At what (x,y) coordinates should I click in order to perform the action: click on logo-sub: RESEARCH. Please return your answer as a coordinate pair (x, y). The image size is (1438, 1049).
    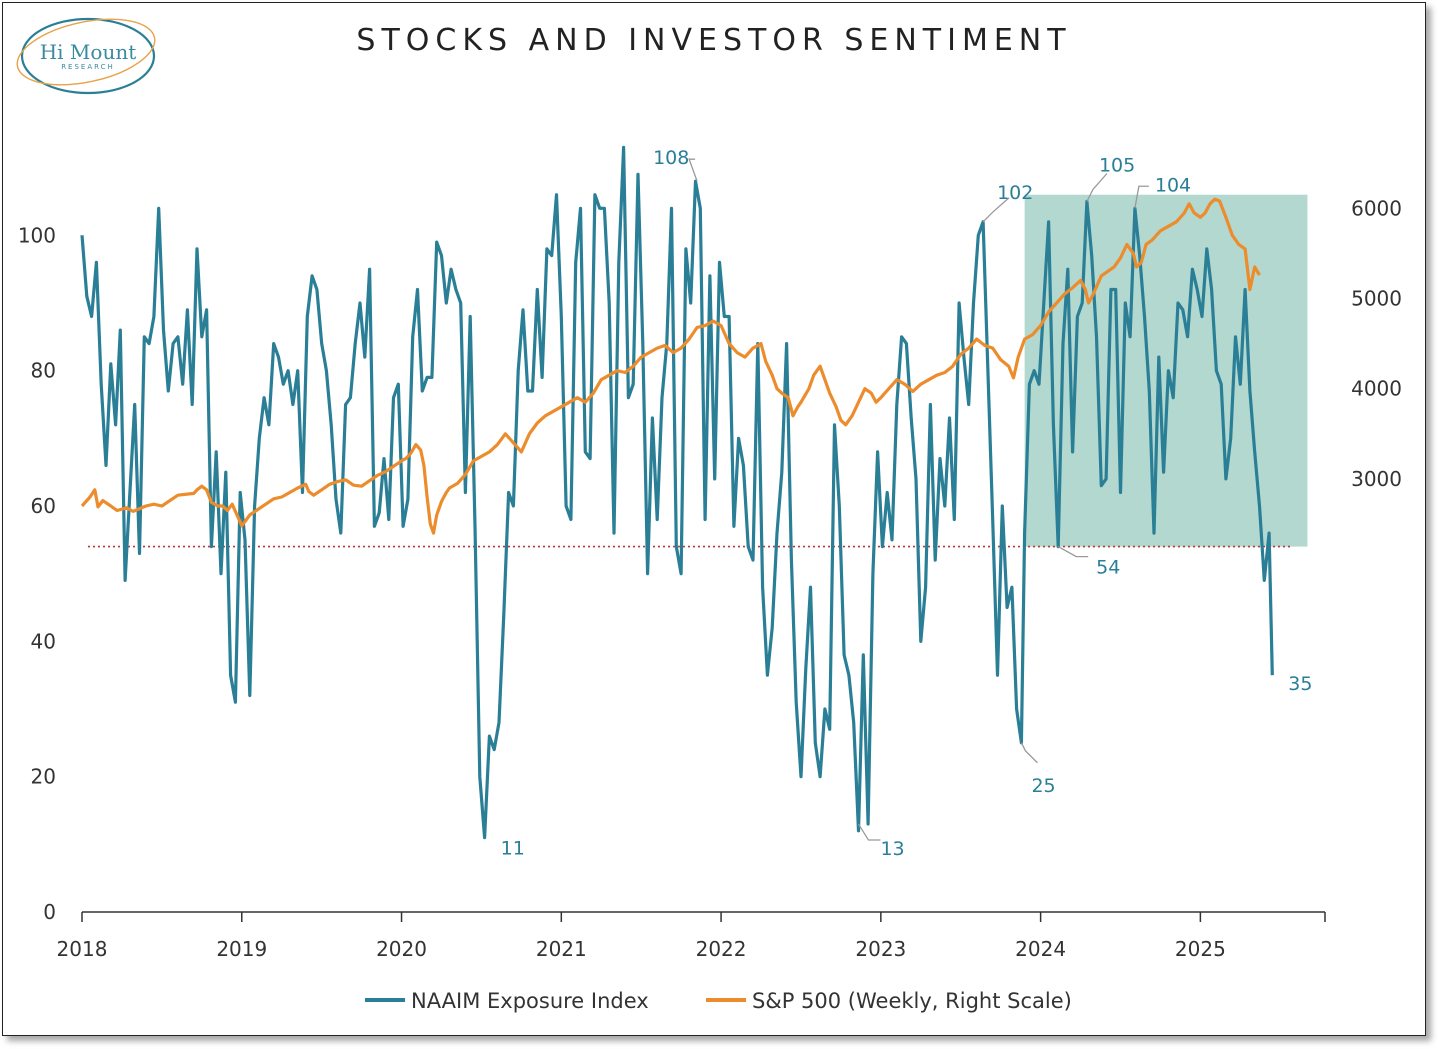
    Looking at the image, I should click on (88, 67).